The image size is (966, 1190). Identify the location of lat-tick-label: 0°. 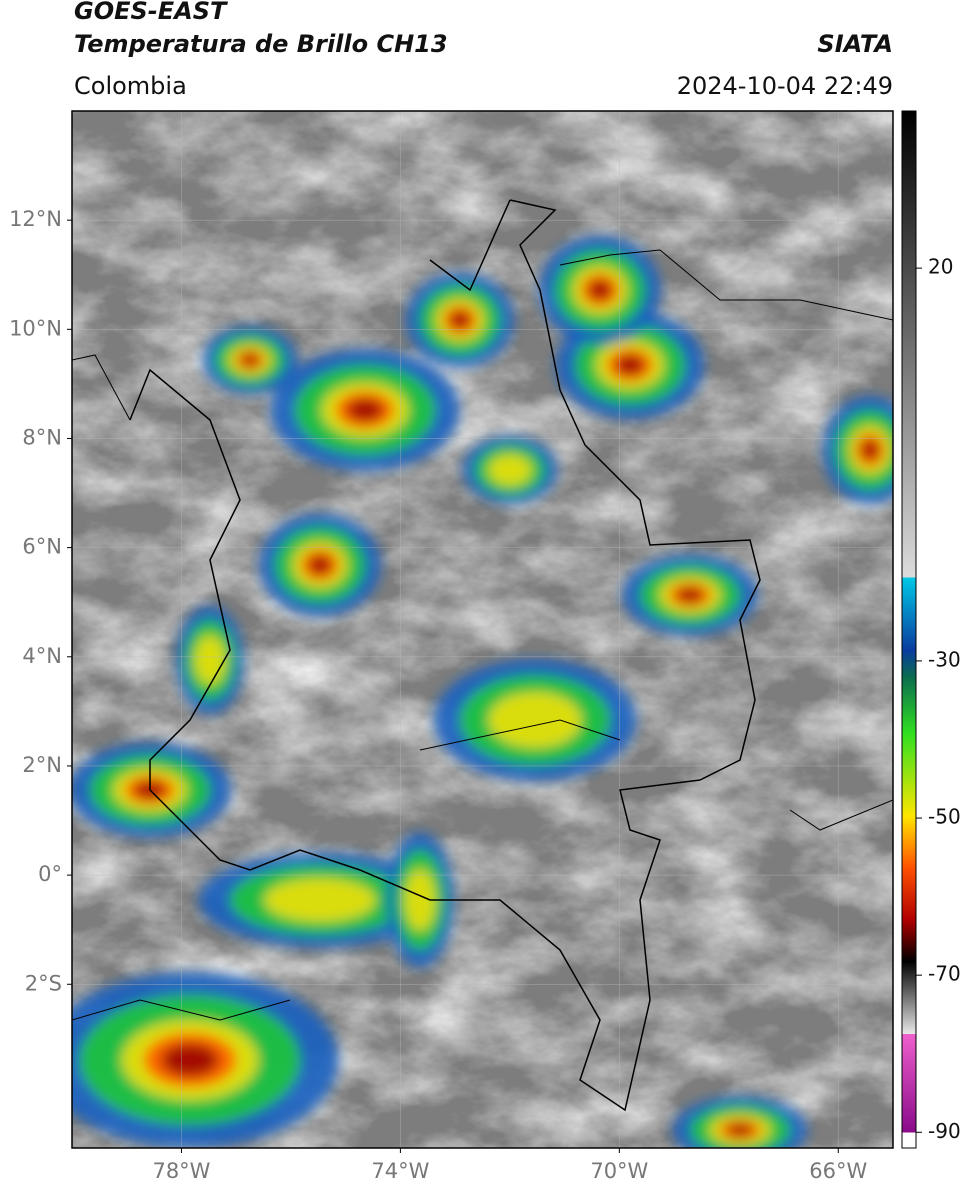
(50, 874).